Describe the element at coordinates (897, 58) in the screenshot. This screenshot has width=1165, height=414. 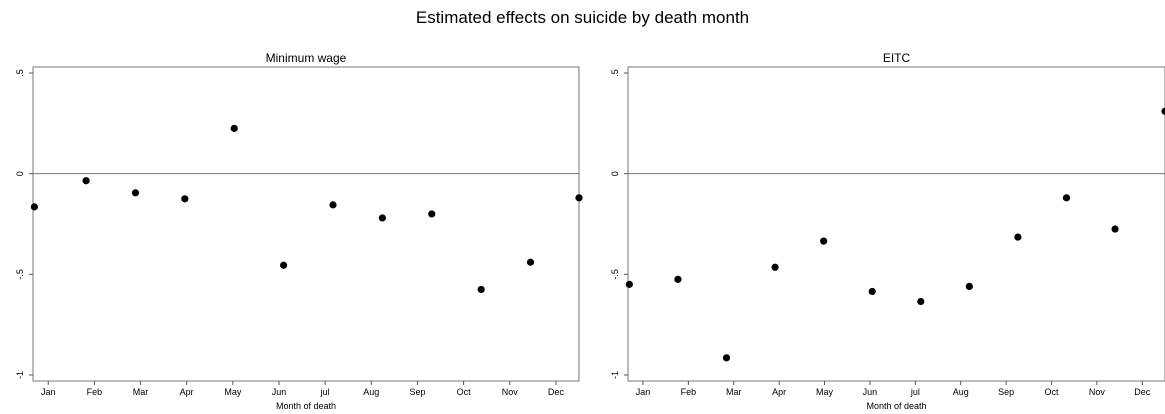
I see `panel-title: EITC` at that location.